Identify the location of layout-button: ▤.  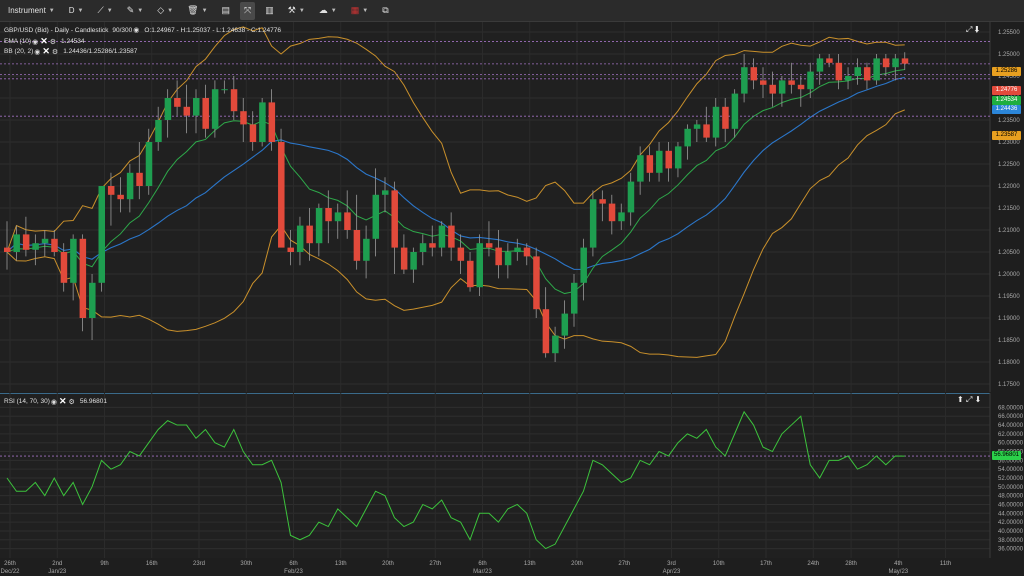
(226, 11).